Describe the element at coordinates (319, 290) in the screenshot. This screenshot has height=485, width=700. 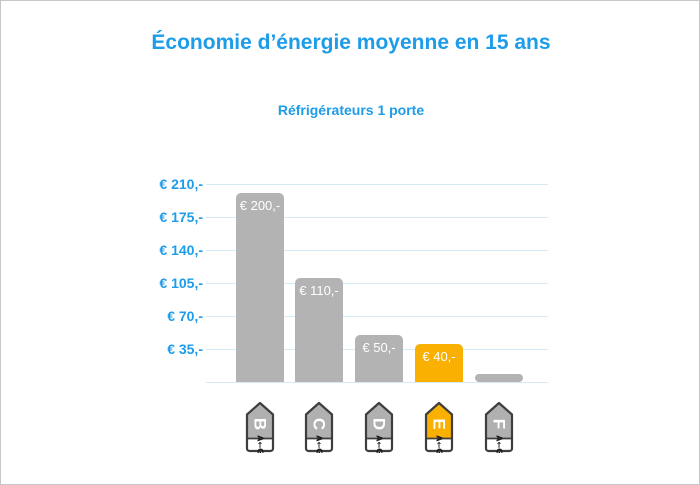
I see `bar-value-label: € 110,-` at that location.